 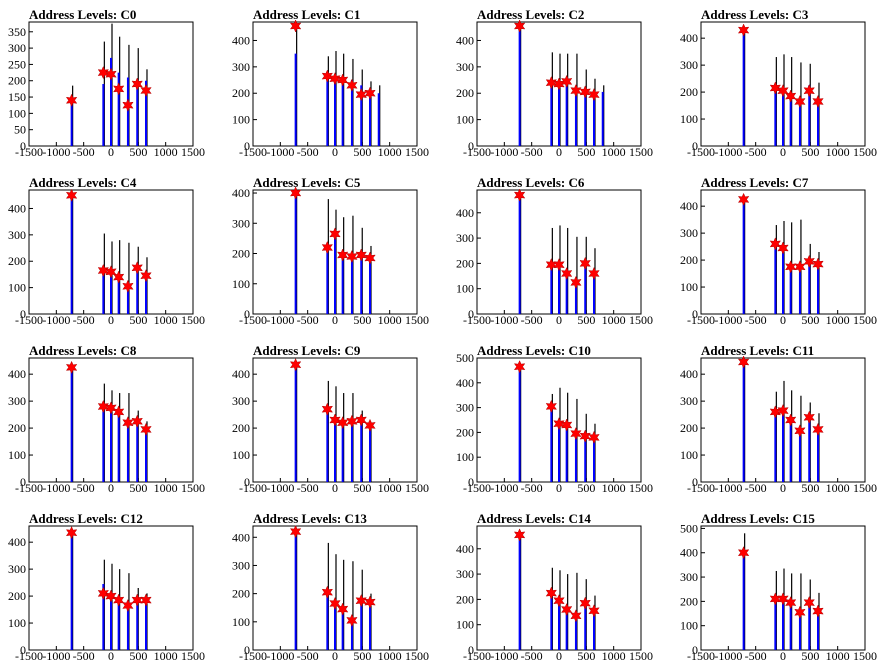 I want to click on subplot-title: Address Levels: C11, so click(x=757, y=350).